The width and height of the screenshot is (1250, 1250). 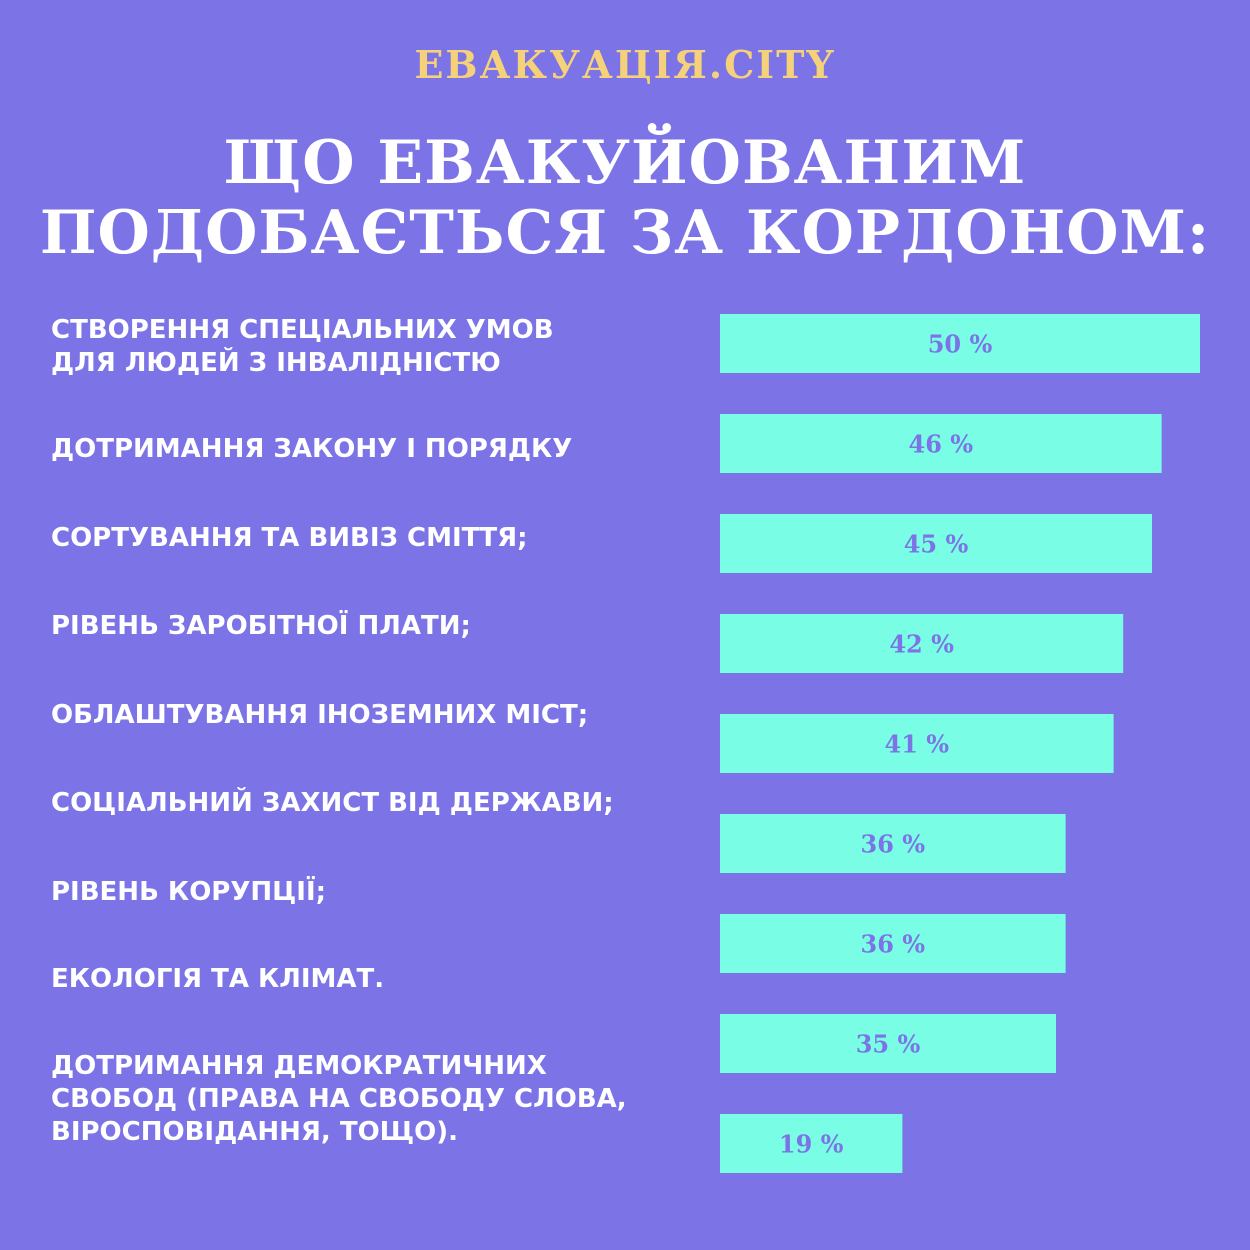 I want to click on bar-value-label: 45 %, so click(x=936, y=544).